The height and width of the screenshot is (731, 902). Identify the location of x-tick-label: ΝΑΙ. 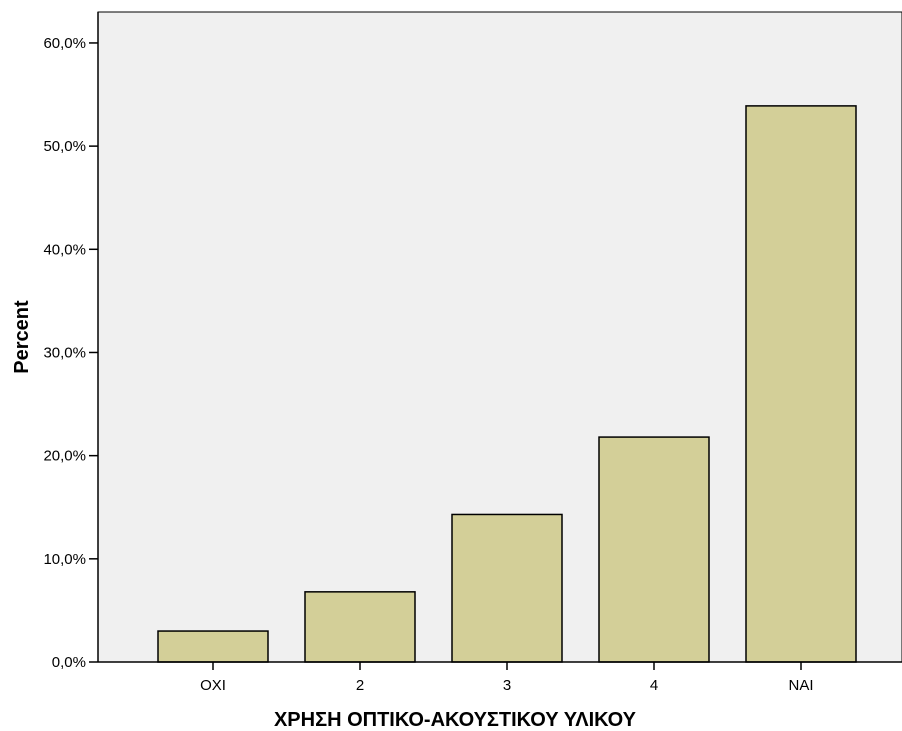
(800, 685).